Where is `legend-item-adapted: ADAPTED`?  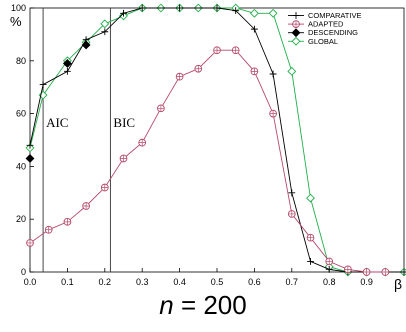
legend-item-adapted: ADAPTED is located at coordinates (316, 24).